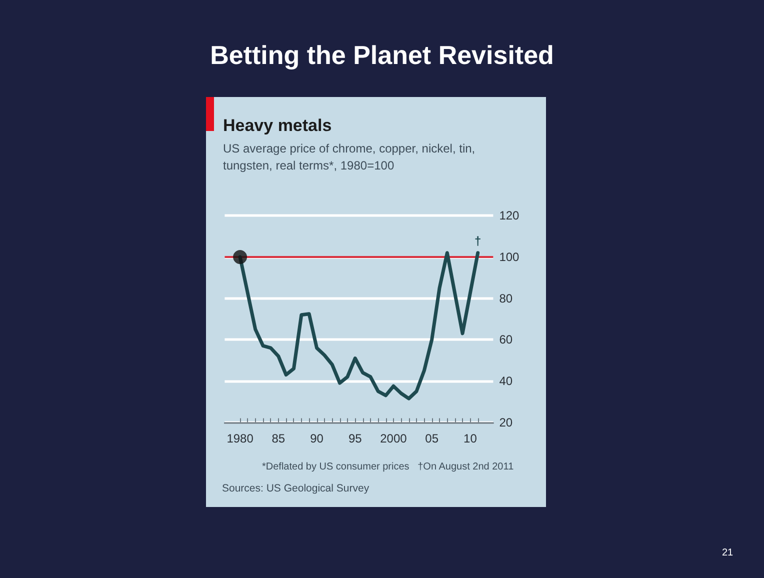  I want to click on x-tick-label: 05, so click(432, 438).